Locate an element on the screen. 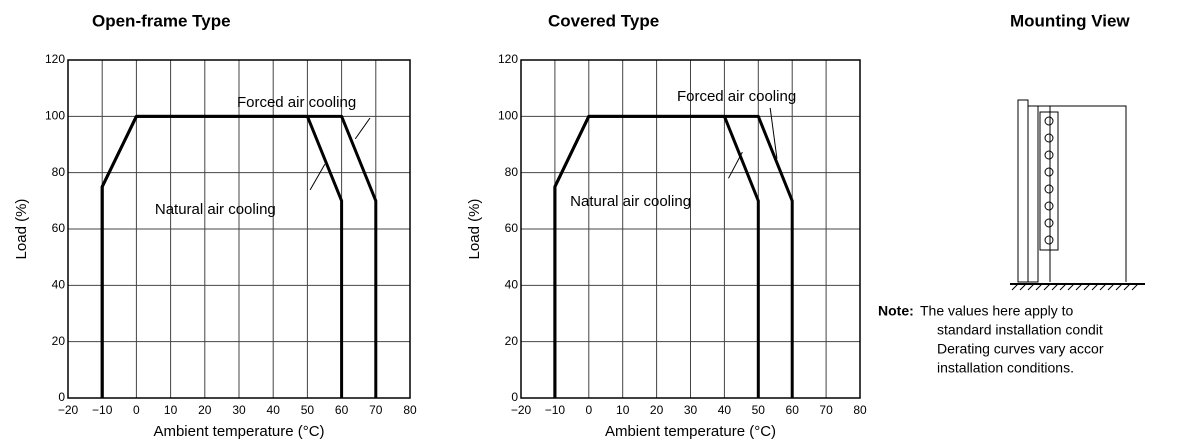 The height and width of the screenshot is (441, 1181). chart-title: Covered Type is located at coordinates (603, 20).